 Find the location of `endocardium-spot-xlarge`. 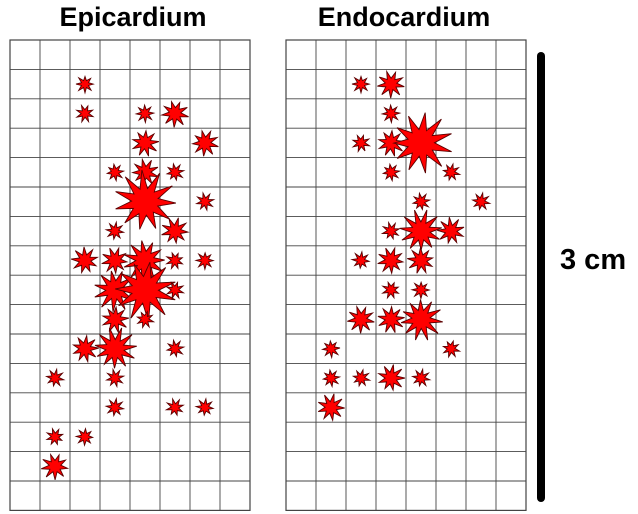

endocardium-spot-xlarge is located at coordinates (422, 143).